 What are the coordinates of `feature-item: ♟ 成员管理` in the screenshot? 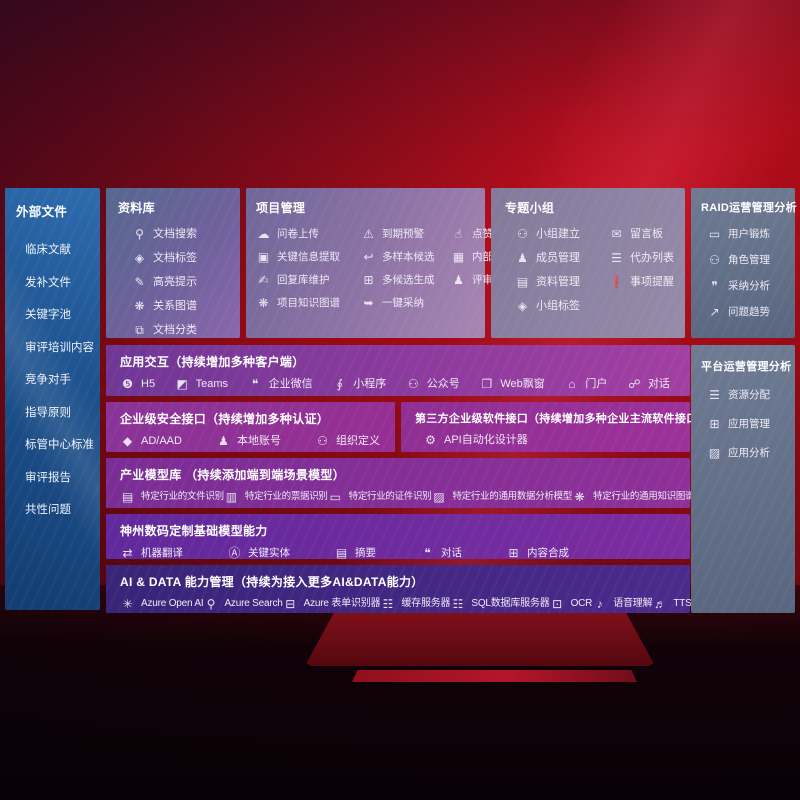 It's located at (561, 258).